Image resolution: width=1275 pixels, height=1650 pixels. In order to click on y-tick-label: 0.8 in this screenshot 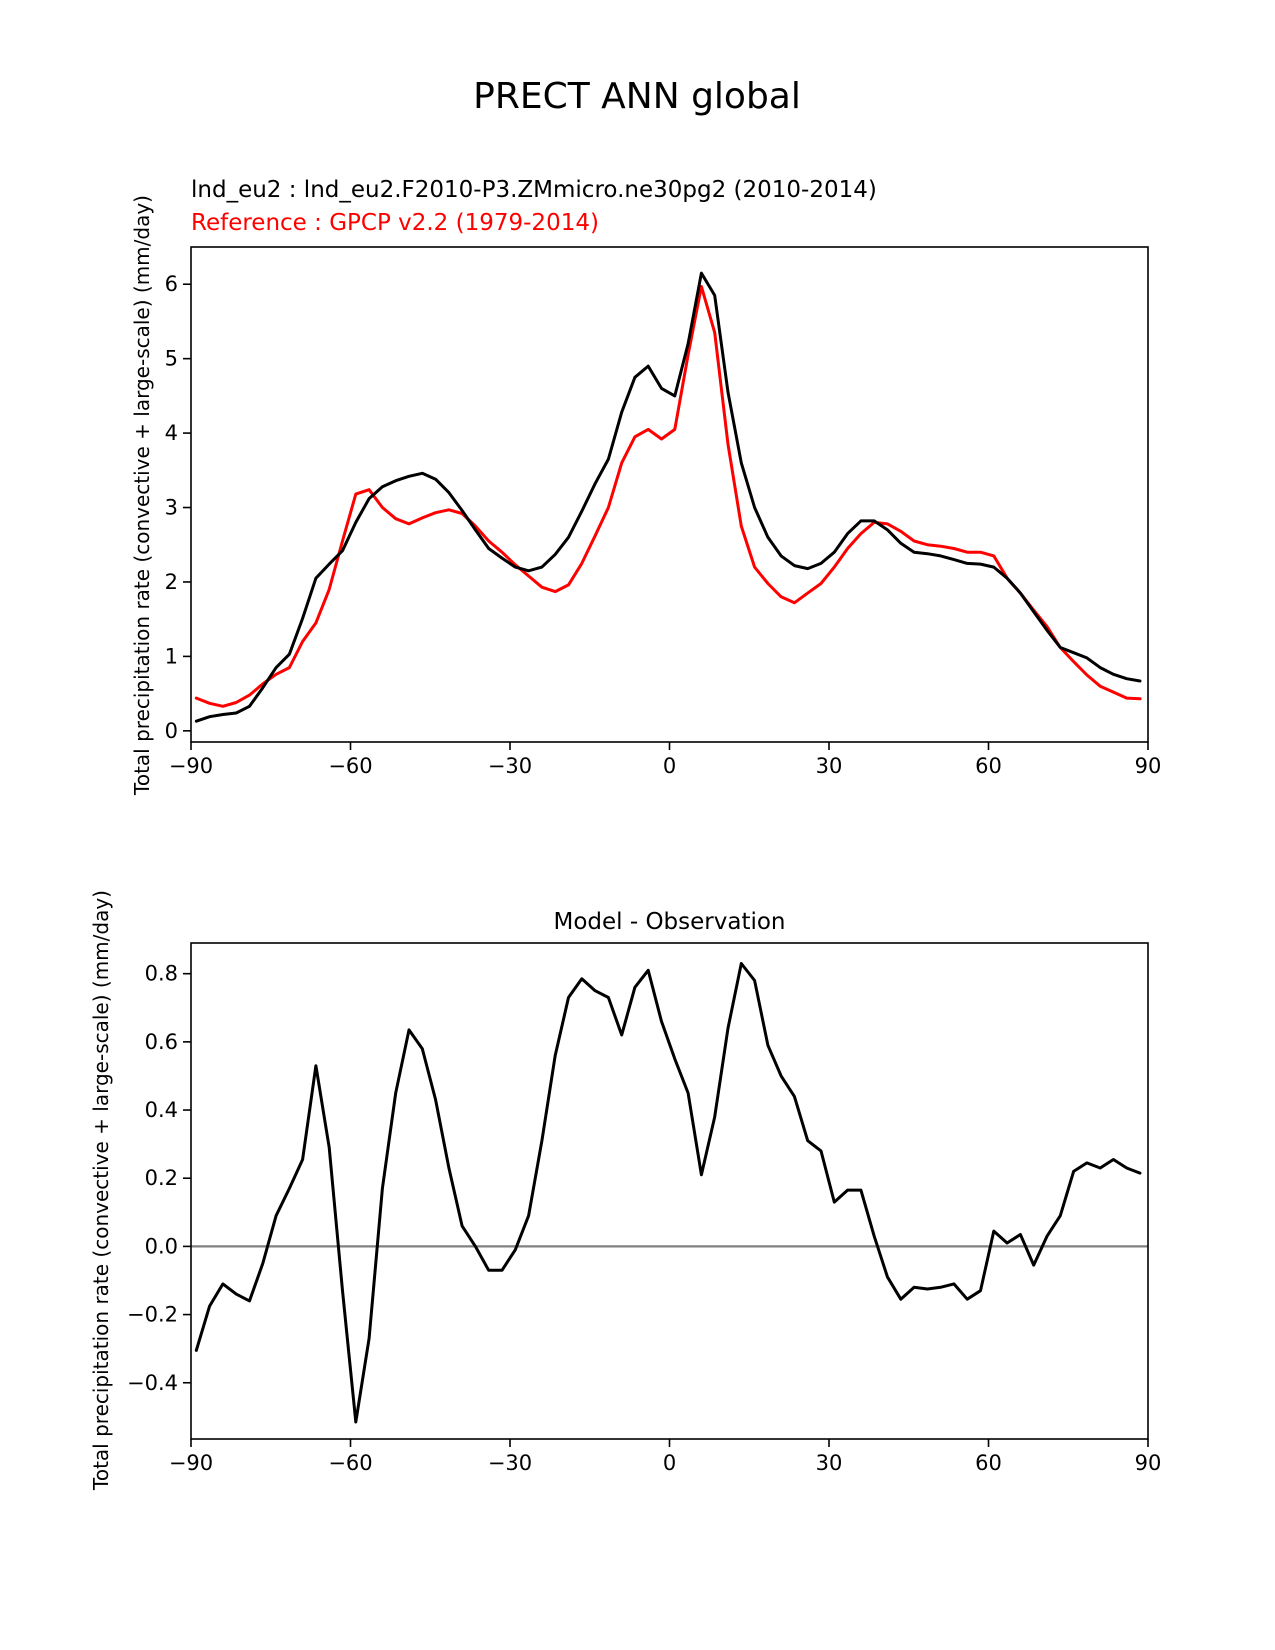, I will do `click(161, 974)`.